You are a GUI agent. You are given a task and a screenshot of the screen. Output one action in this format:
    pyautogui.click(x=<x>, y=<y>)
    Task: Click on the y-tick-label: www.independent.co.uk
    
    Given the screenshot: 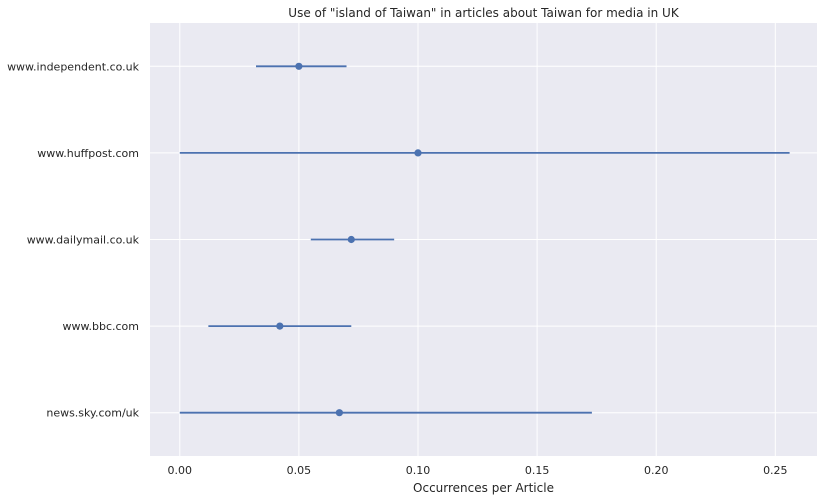 What is the action you would take?
    pyautogui.click(x=73, y=66)
    